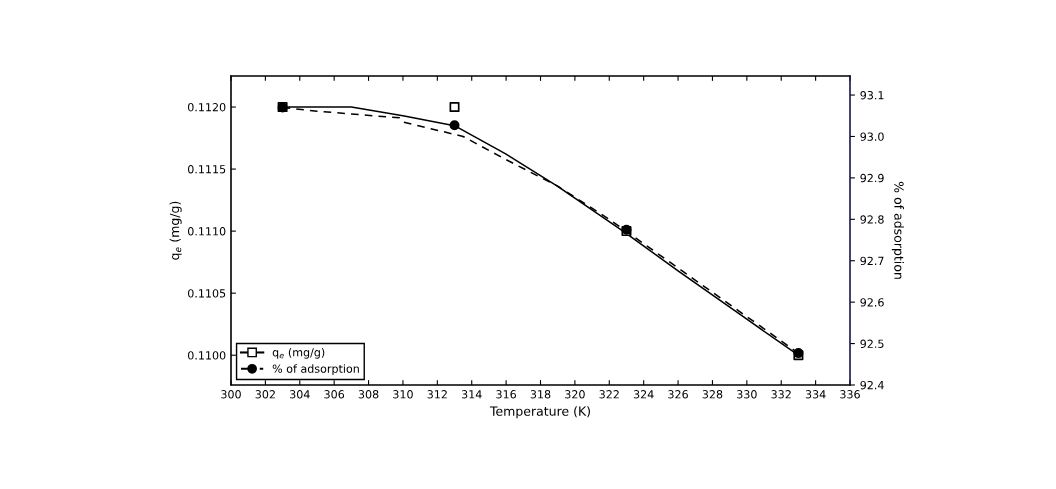 The height and width of the screenshot is (489, 1056). What do you see at coordinates (206, 169) in the screenshot?
I see `y-tick-label: 0.1115` at bounding box center [206, 169].